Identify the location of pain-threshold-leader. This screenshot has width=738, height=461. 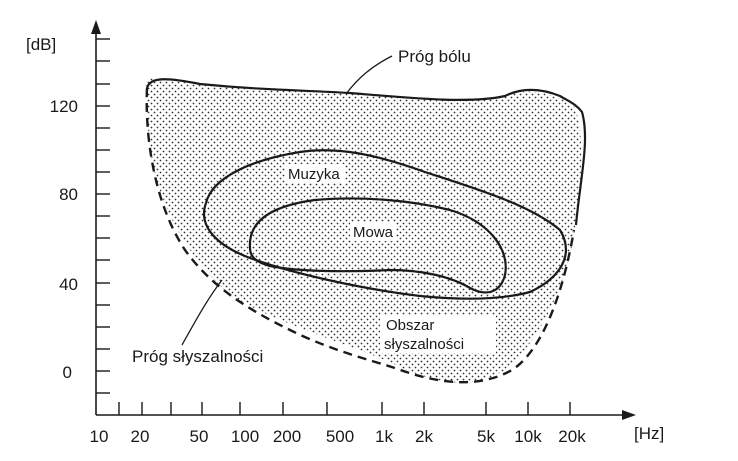
(369, 75).